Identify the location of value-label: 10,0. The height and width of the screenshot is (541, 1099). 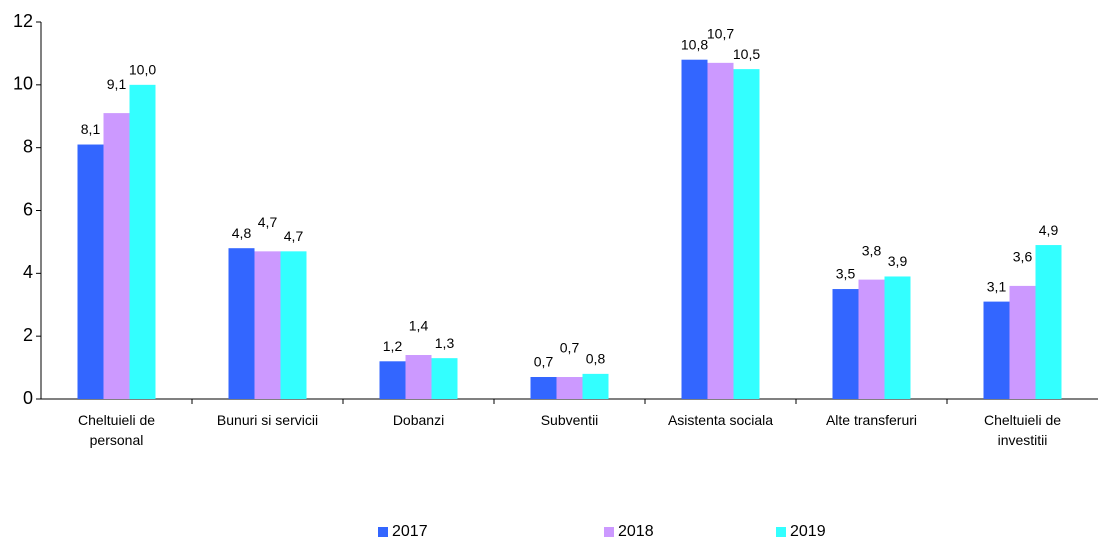
(142, 70).